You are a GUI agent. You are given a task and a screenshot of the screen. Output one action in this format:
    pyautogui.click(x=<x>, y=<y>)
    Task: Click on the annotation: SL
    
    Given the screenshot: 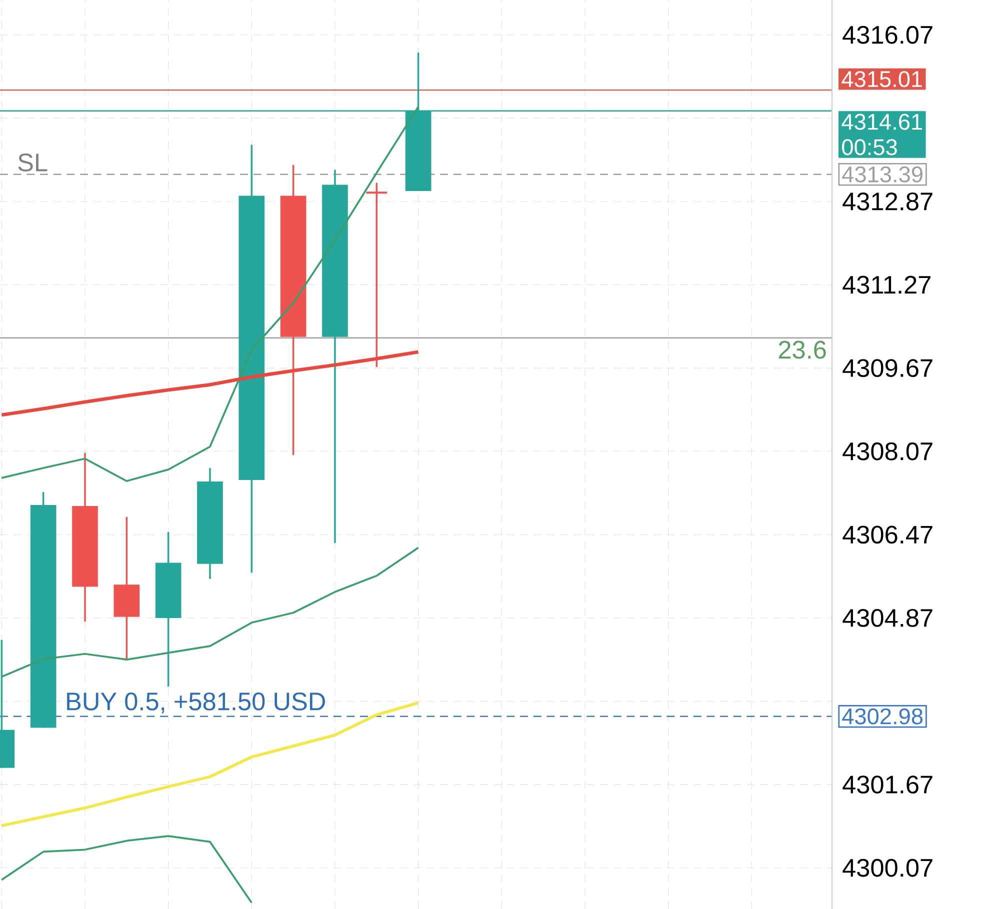 What is the action you would take?
    pyautogui.click(x=33, y=163)
    